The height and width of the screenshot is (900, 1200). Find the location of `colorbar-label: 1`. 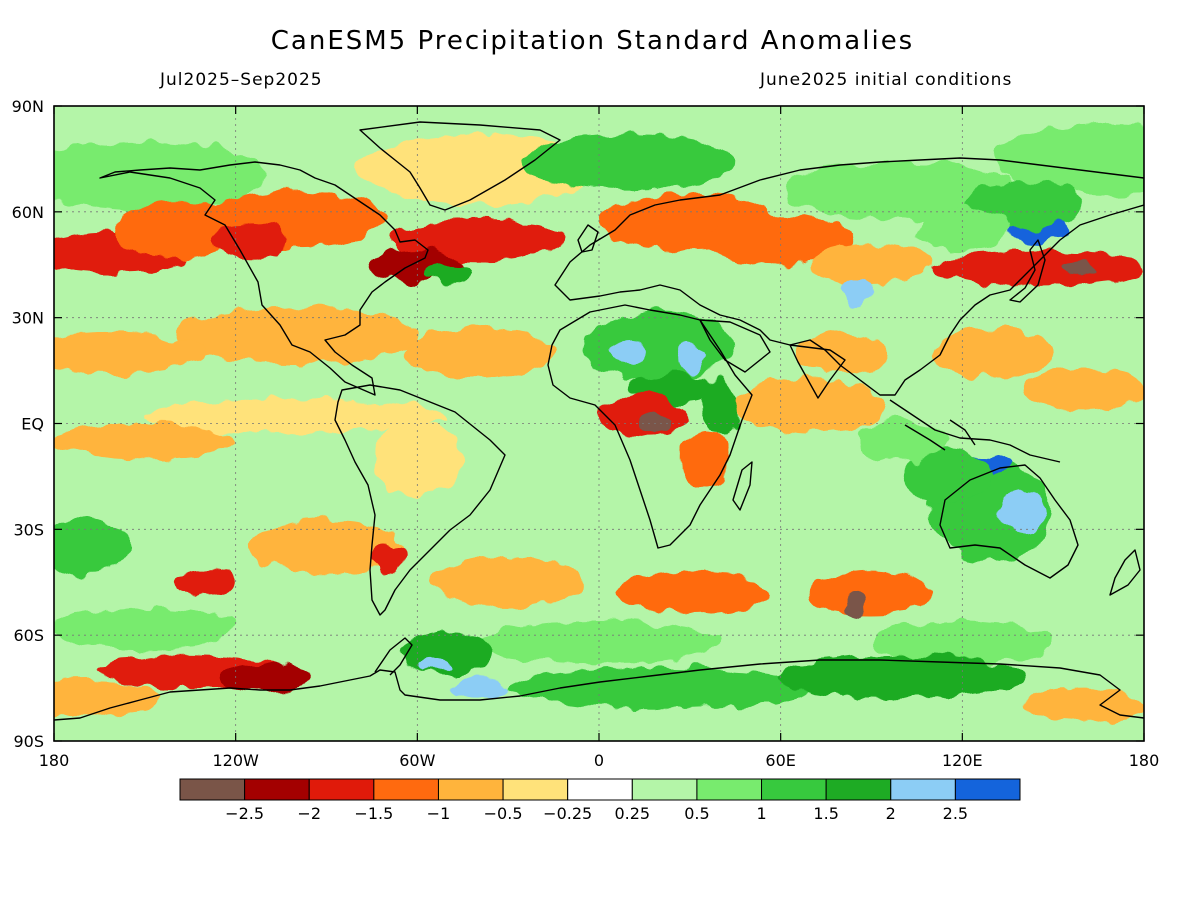

colorbar-label: 1 is located at coordinates (761, 813).